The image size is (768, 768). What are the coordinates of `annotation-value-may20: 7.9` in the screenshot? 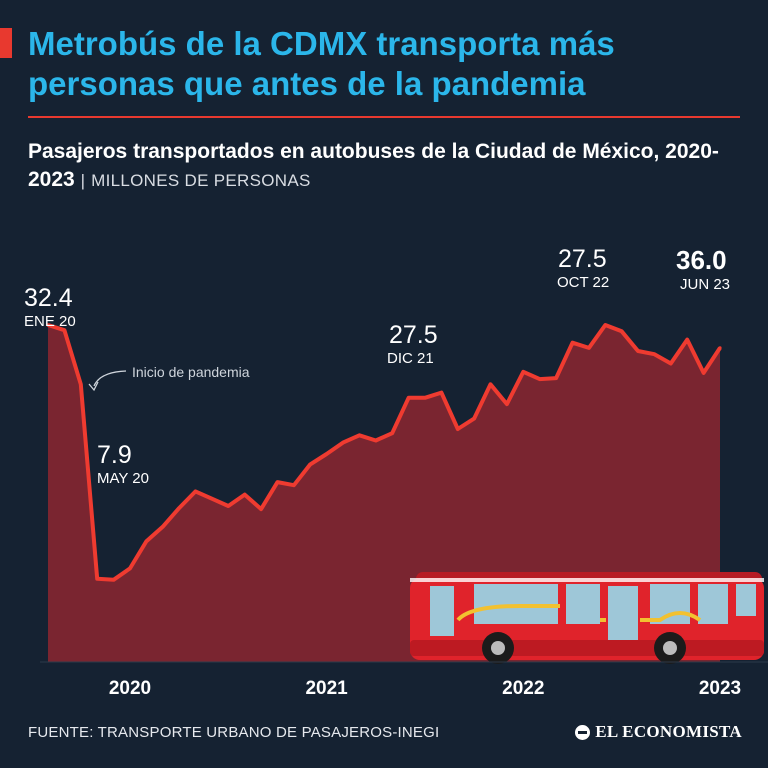 It's located at (114, 455).